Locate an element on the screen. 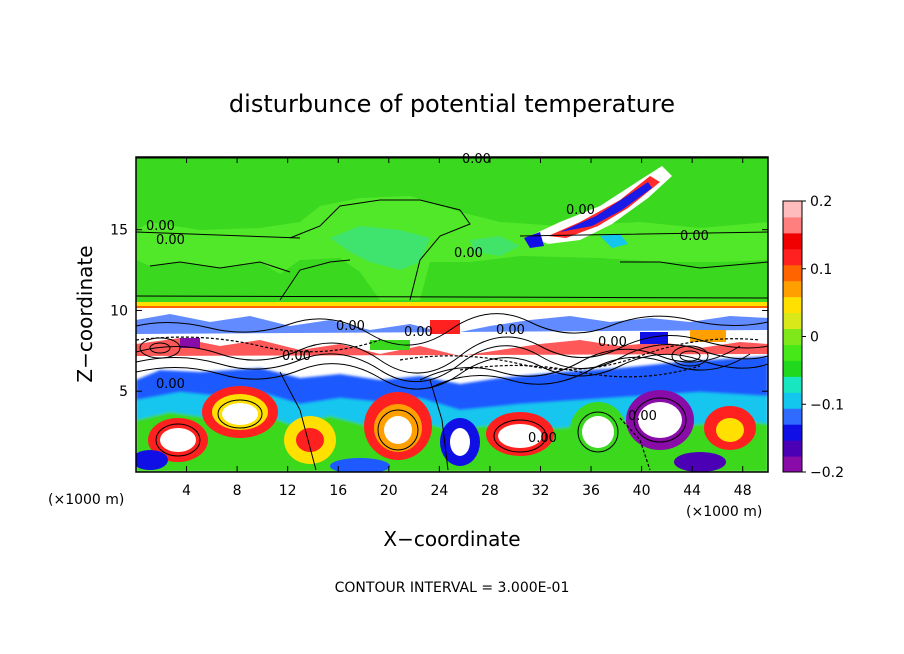 This screenshot has width=904, height=654. x-tick-label: 24 is located at coordinates (439, 491).